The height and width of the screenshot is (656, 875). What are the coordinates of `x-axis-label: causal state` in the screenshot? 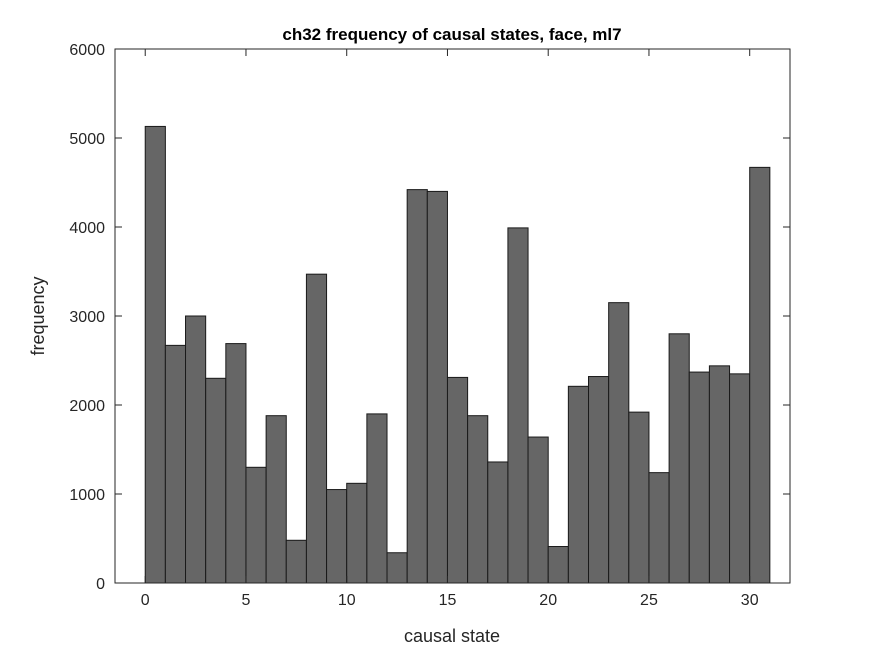 It's located at (452, 636).